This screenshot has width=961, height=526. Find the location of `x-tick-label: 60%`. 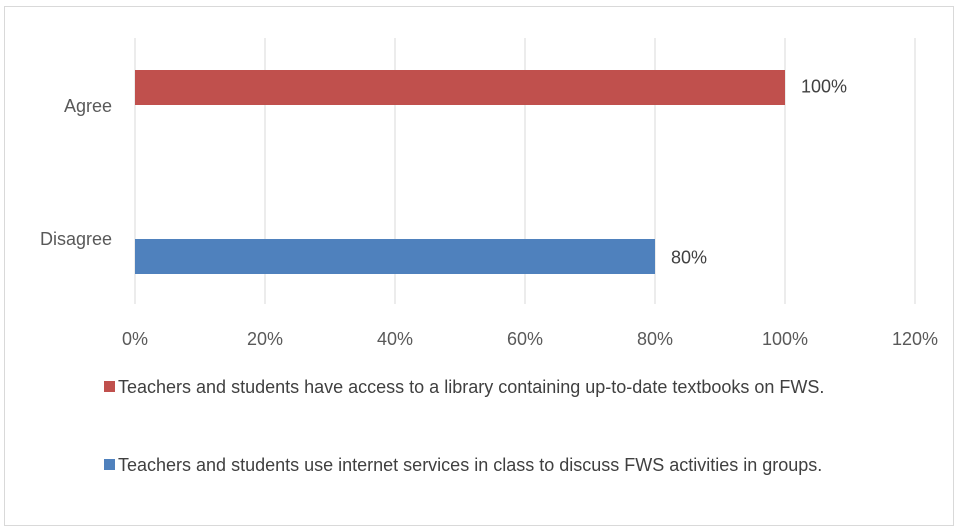

x-tick-label: 60% is located at coordinates (525, 339).